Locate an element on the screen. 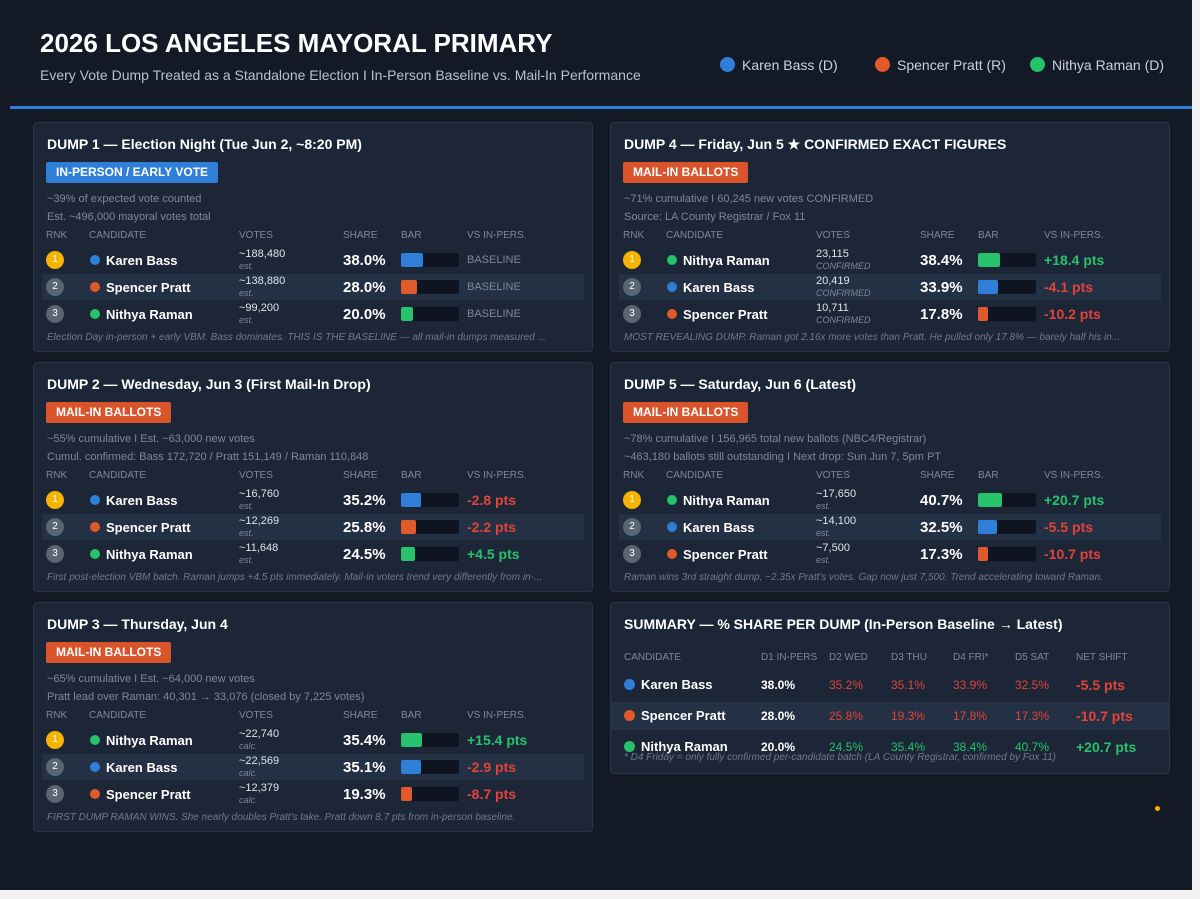 The width and height of the screenshot is (1200, 899). vs-in-person: +20.7 pts is located at coordinates (1074, 500).